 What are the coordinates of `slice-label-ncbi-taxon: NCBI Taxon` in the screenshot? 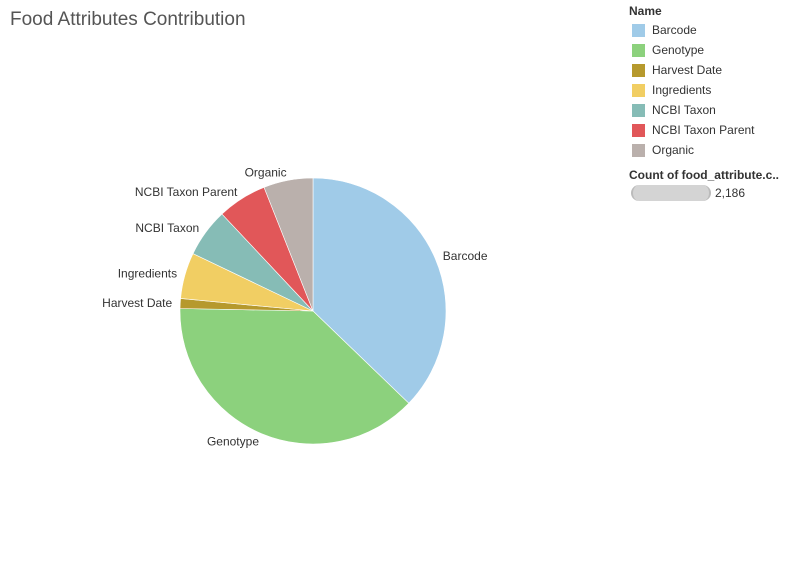 It's located at (167, 228).